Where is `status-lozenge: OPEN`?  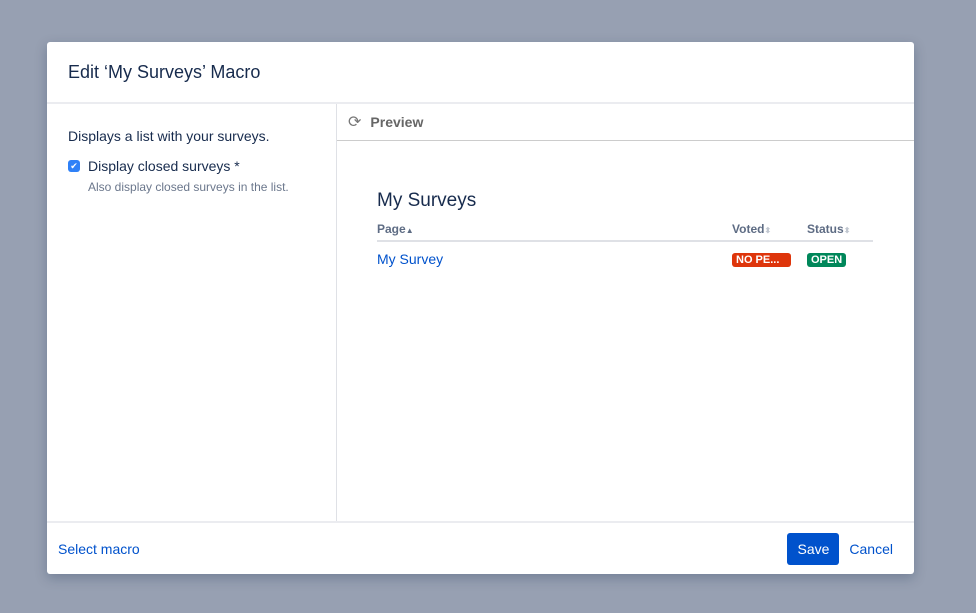
status-lozenge: OPEN is located at coordinates (827, 260).